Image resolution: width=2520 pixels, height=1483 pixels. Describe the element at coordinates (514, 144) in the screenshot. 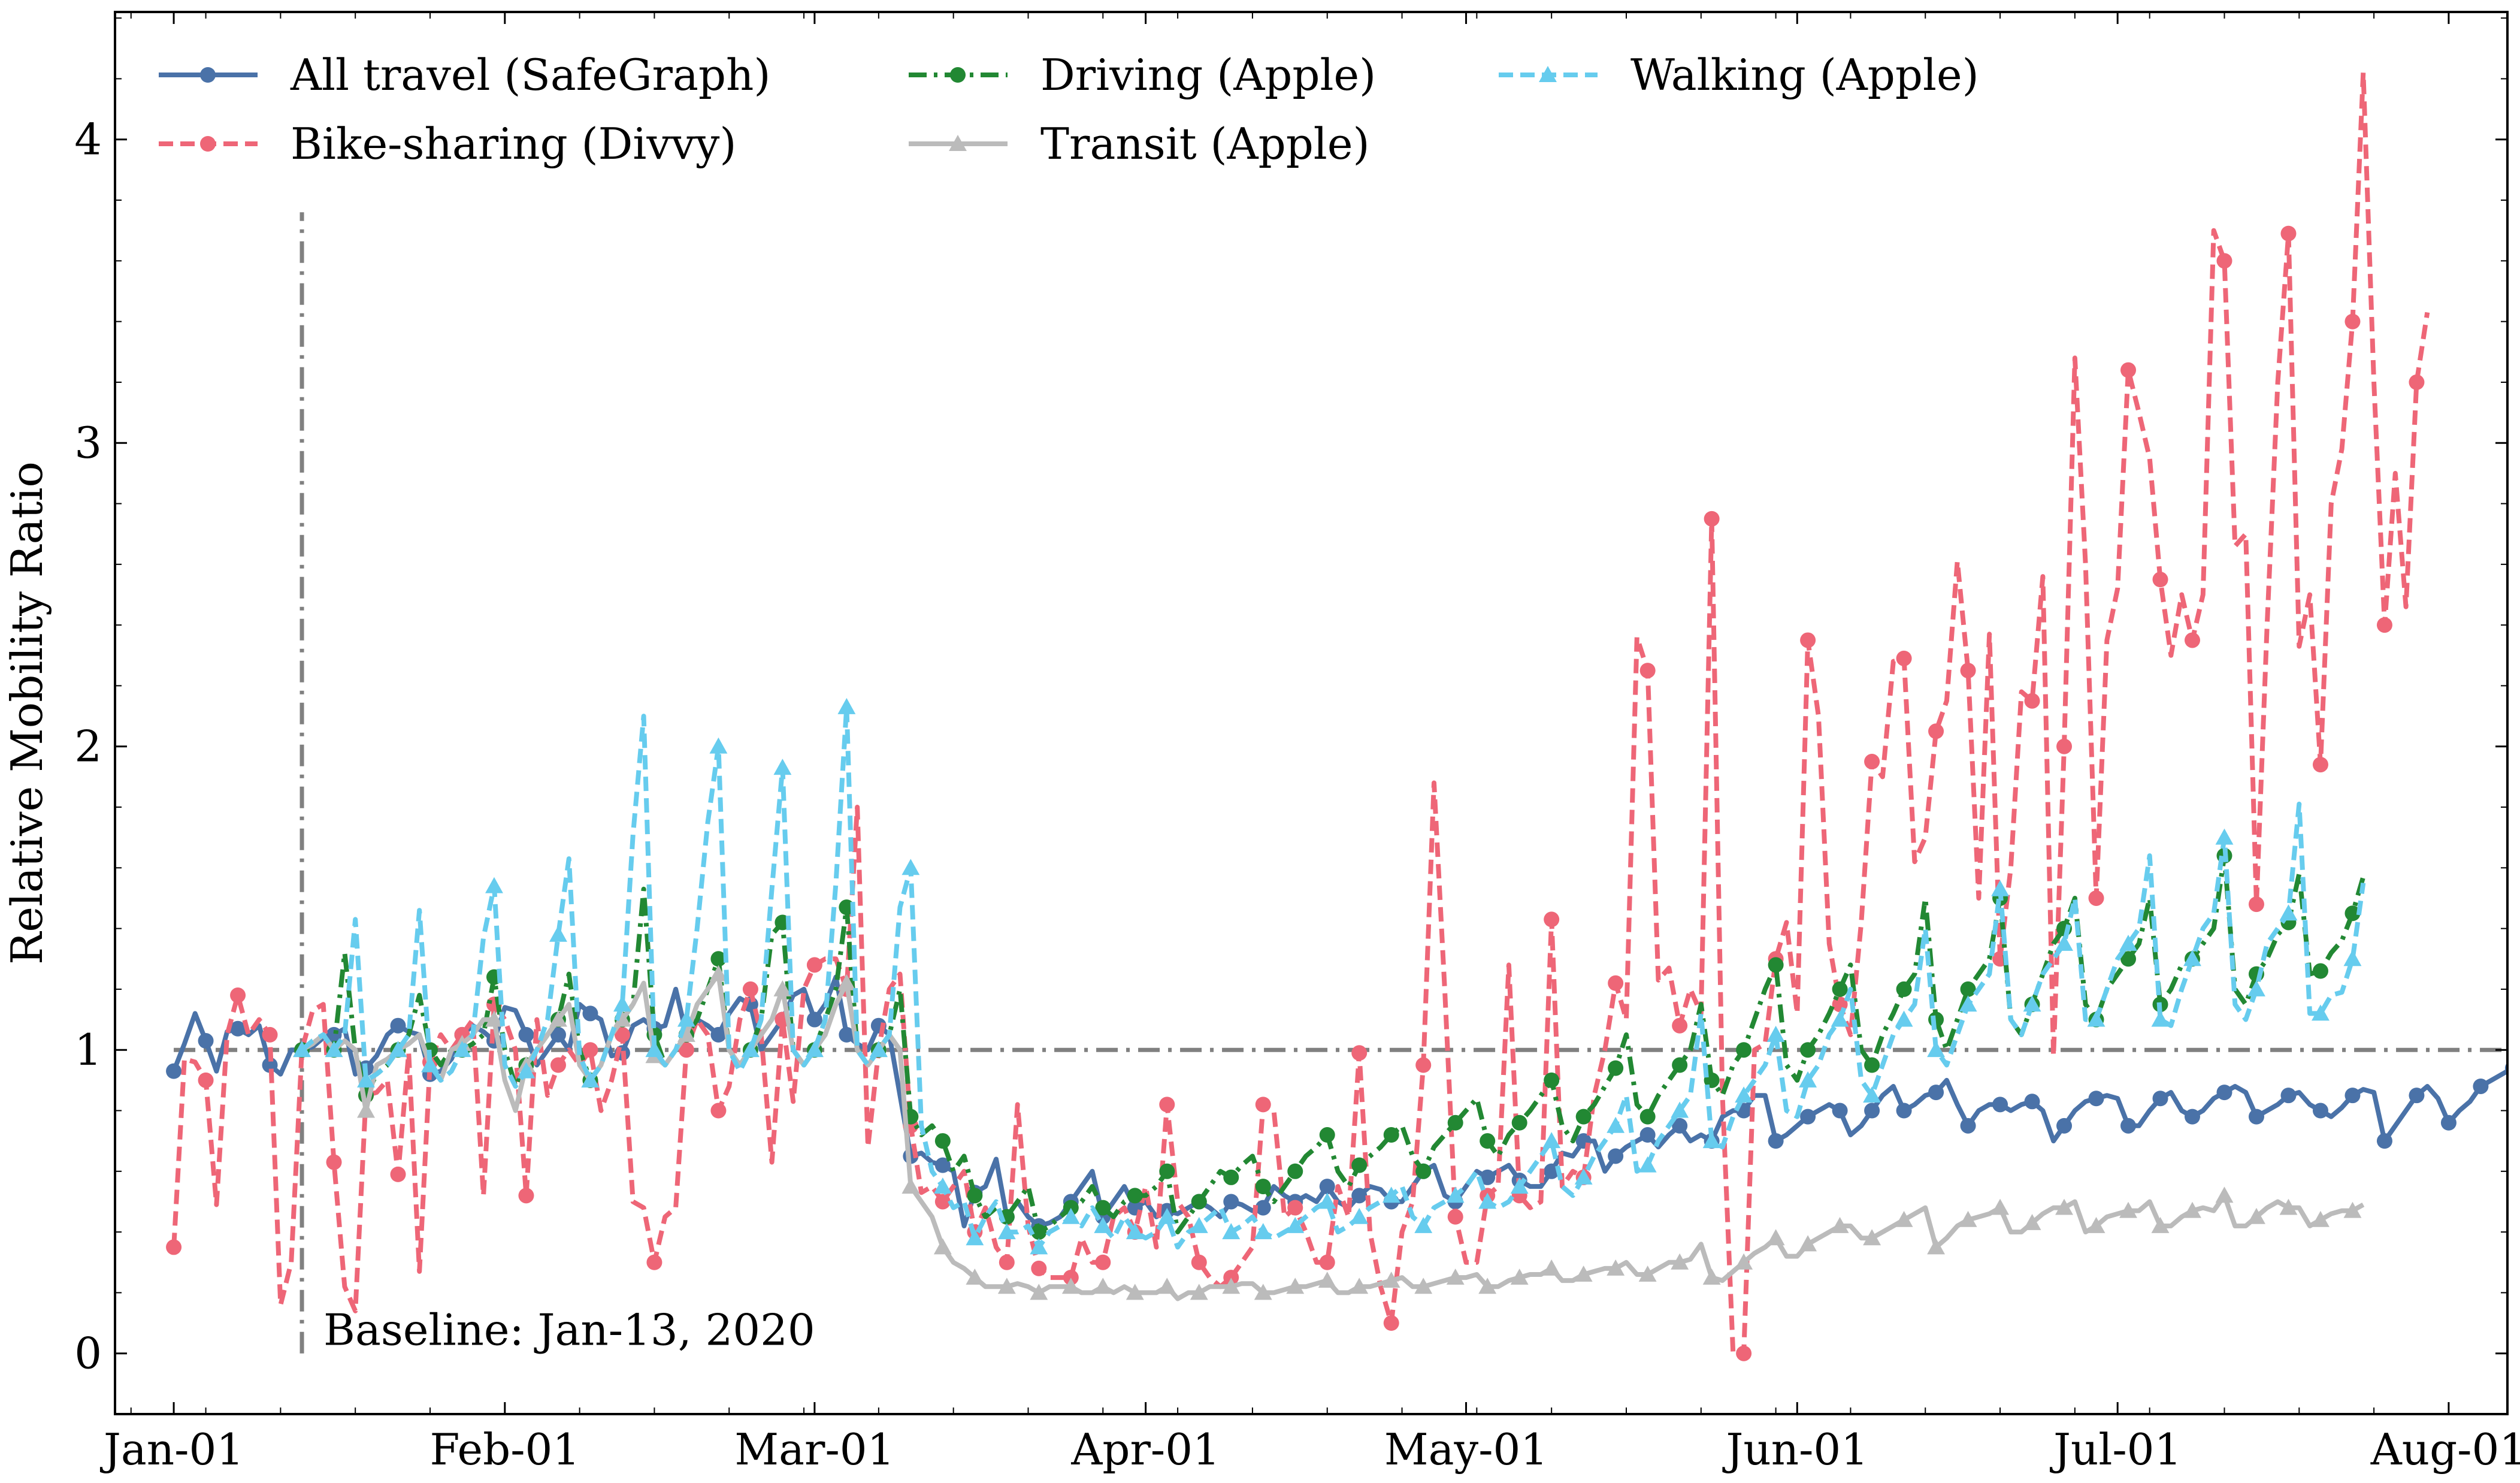

I see `legend-label: Bike-sharing (Divvy)` at that location.